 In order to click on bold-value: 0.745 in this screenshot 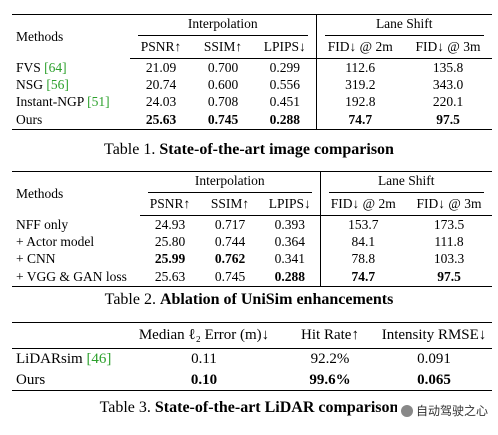, I will do `click(223, 119)`.